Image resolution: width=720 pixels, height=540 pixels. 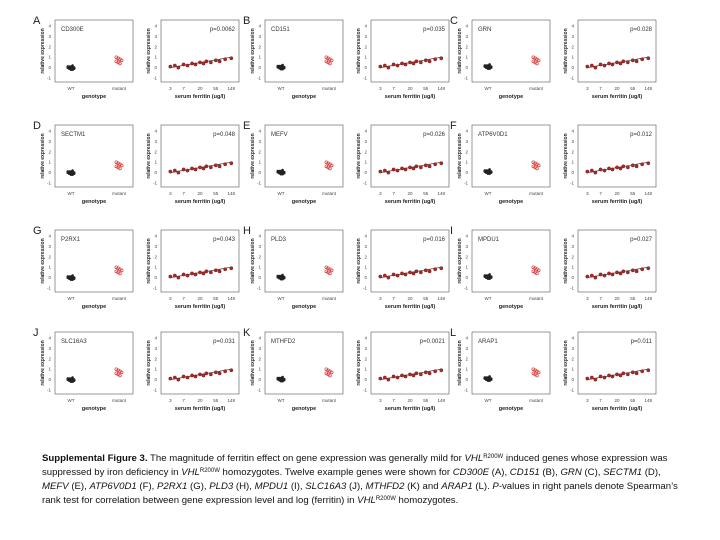 What do you see at coordinates (94, 97) in the screenshot?
I see `x-axis-label: genotype` at bounding box center [94, 97].